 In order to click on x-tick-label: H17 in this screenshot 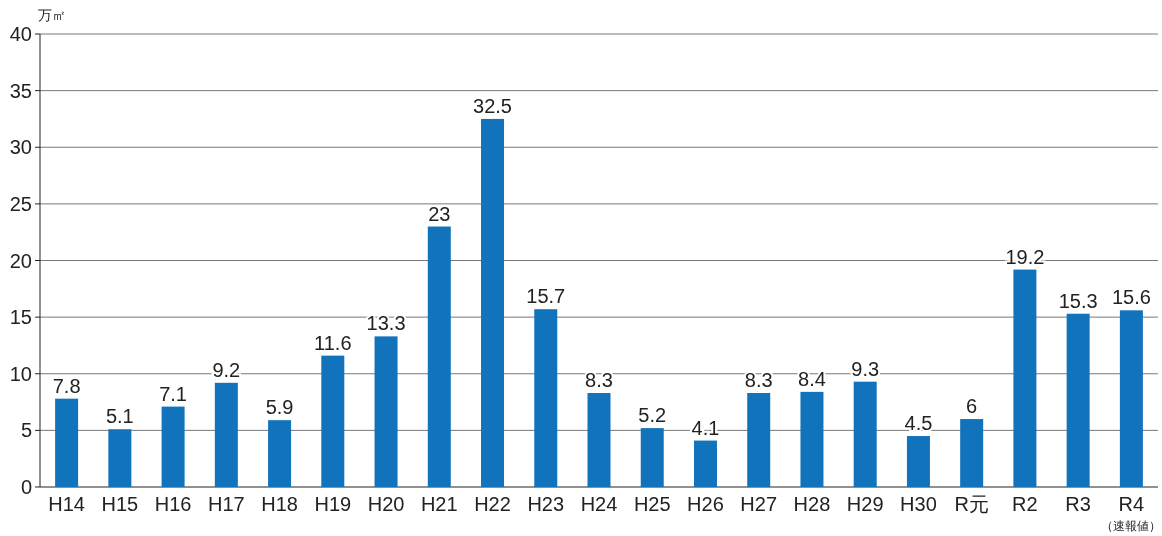, I will do `click(226, 504)`.